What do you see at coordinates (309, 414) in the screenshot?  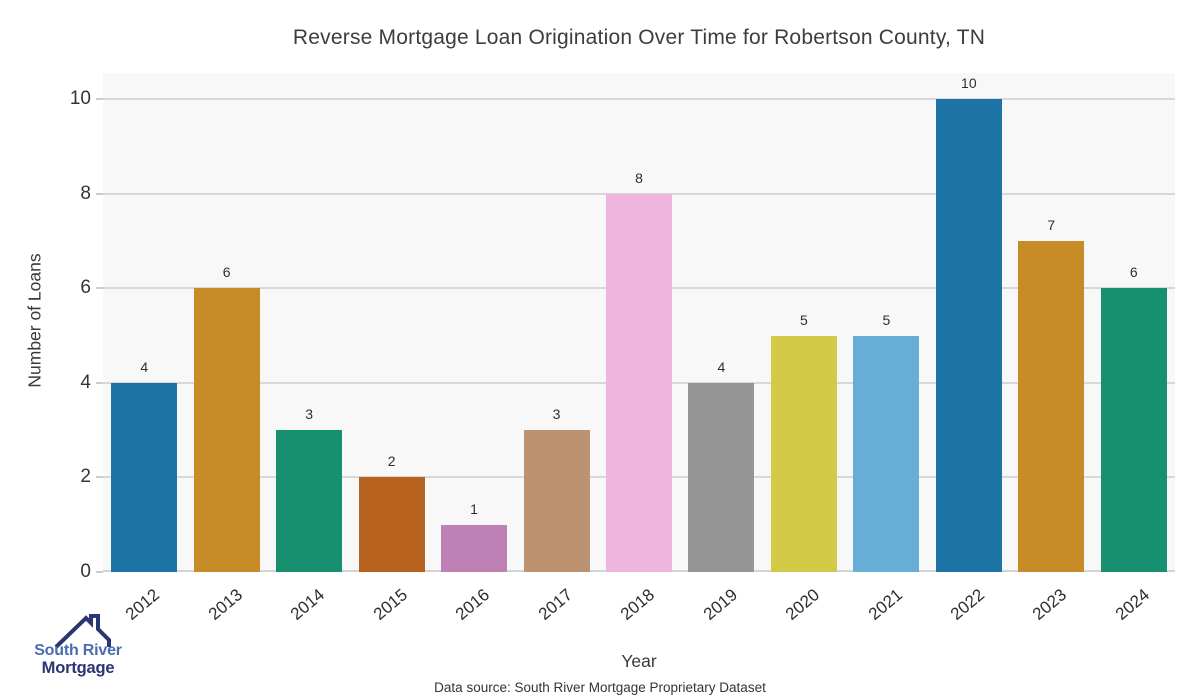 I see `bar-value-label-2014: 3` at bounding box center [309, 414].